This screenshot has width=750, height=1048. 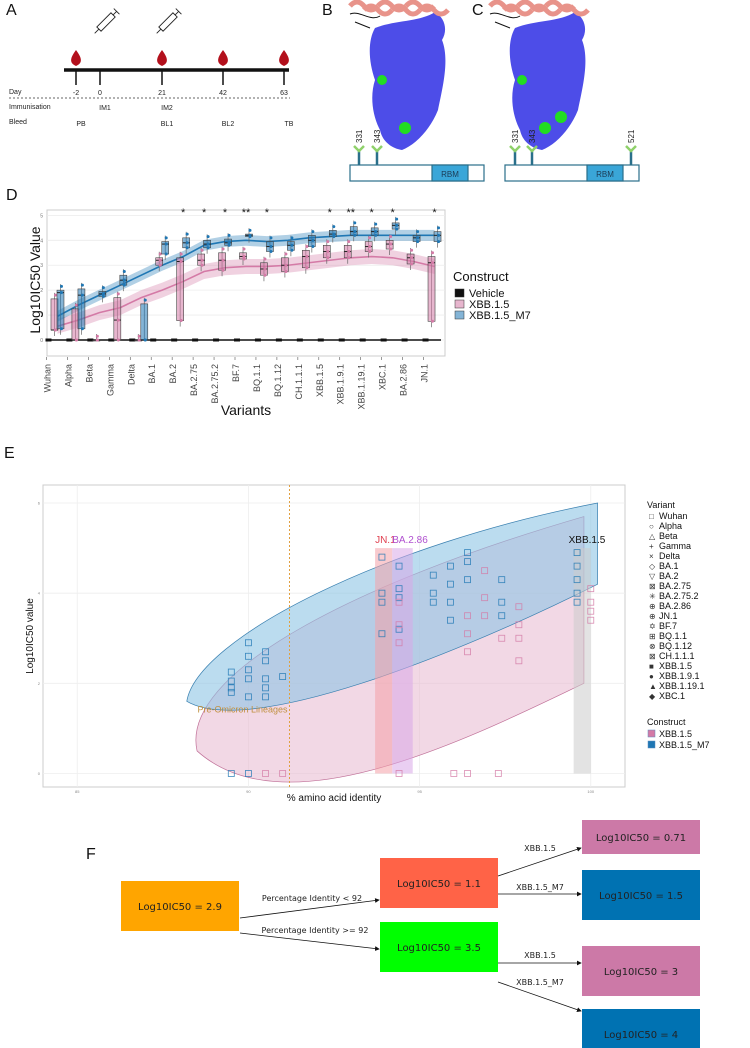 I want to click on legend-construct-key, so click(x=651, y=733).